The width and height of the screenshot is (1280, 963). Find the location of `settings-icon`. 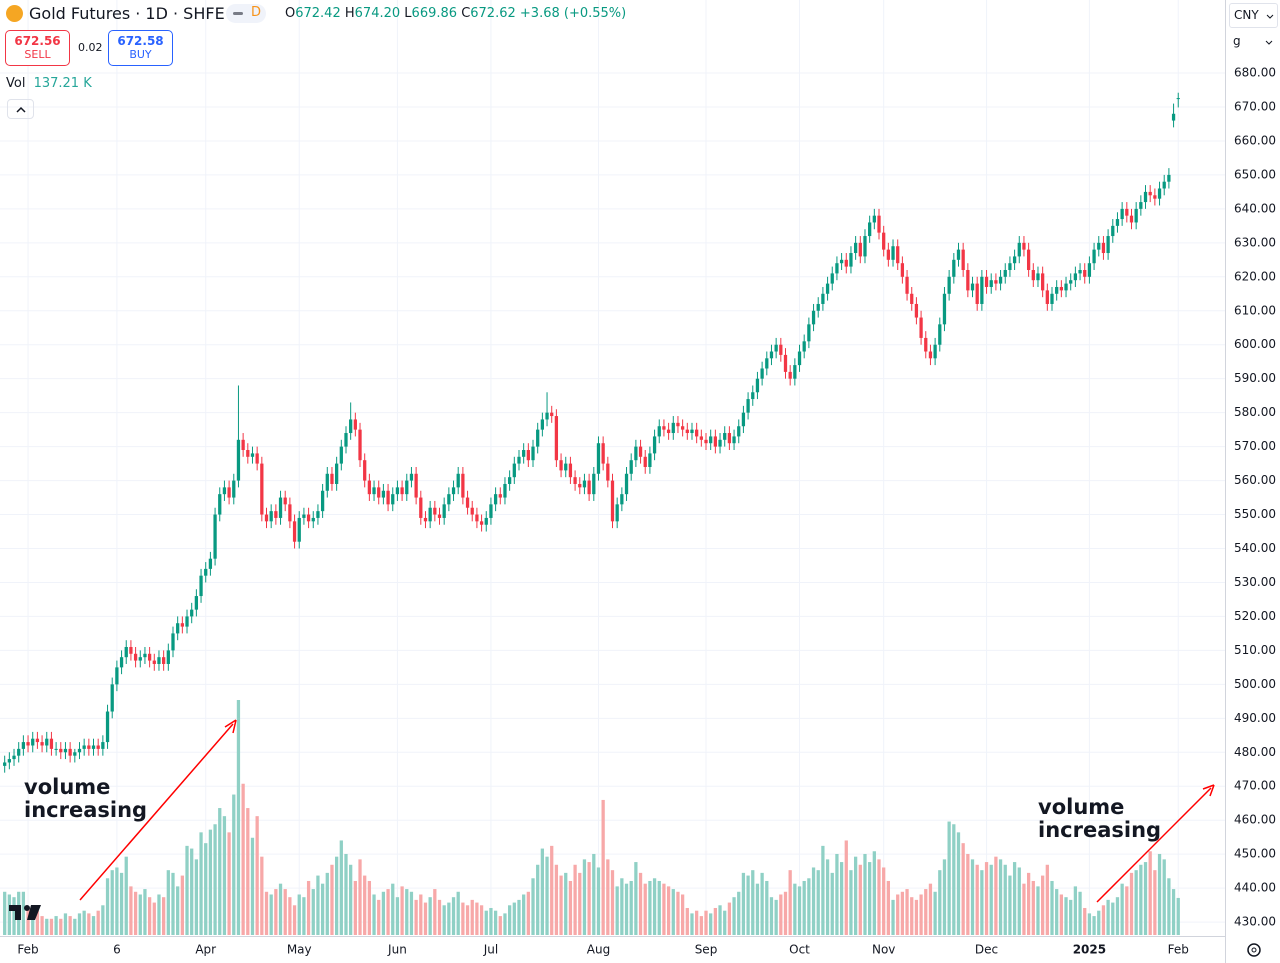

settings-icon is located at coordinates (1254, 950).